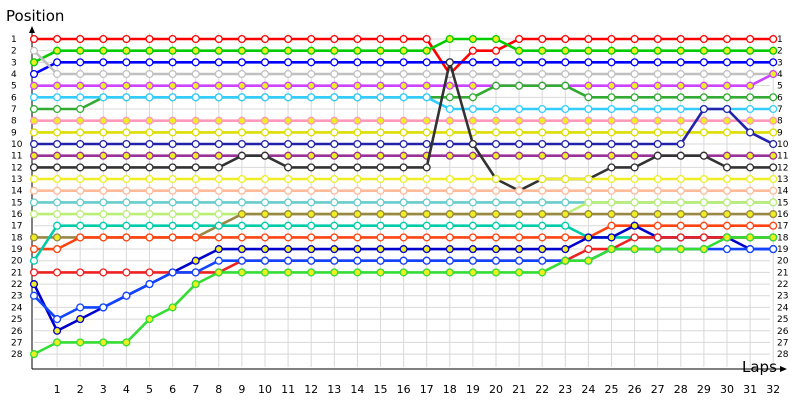  Describe the element at coordinates (334, 389) in the screenshot. I see `x-tick-label: 13` at that location.